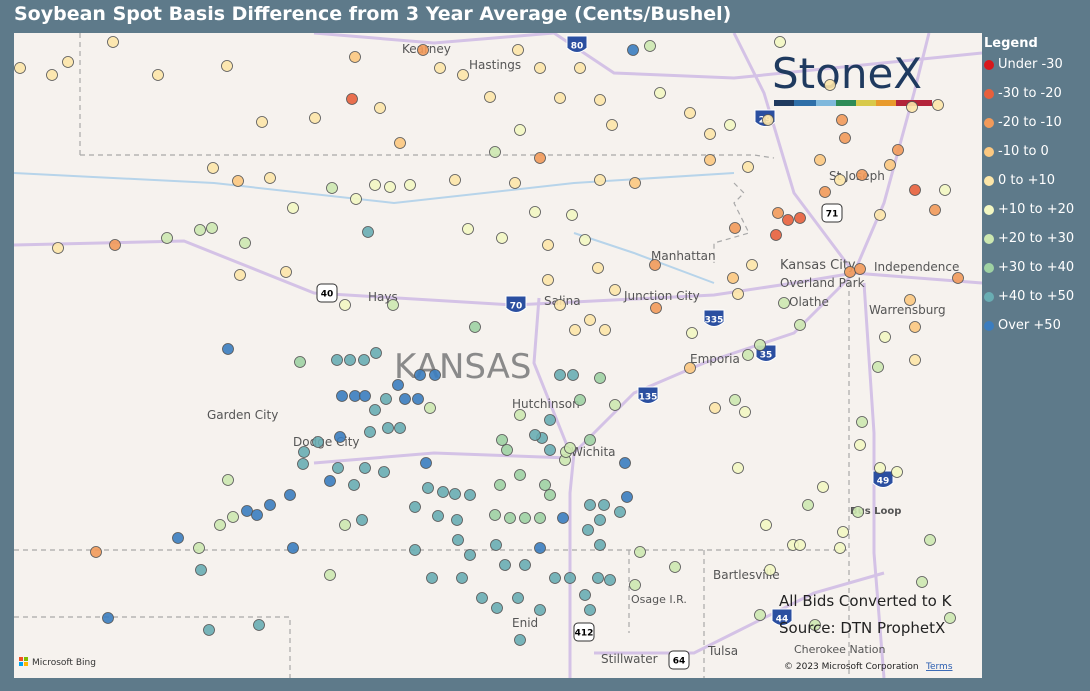 The width and height of the screenshot is (1090, 691). What do you see at coordinates (1029, 158) in the screenshot?
I see `legend-item: -10 to 0` at bounding box center [1029, 158].